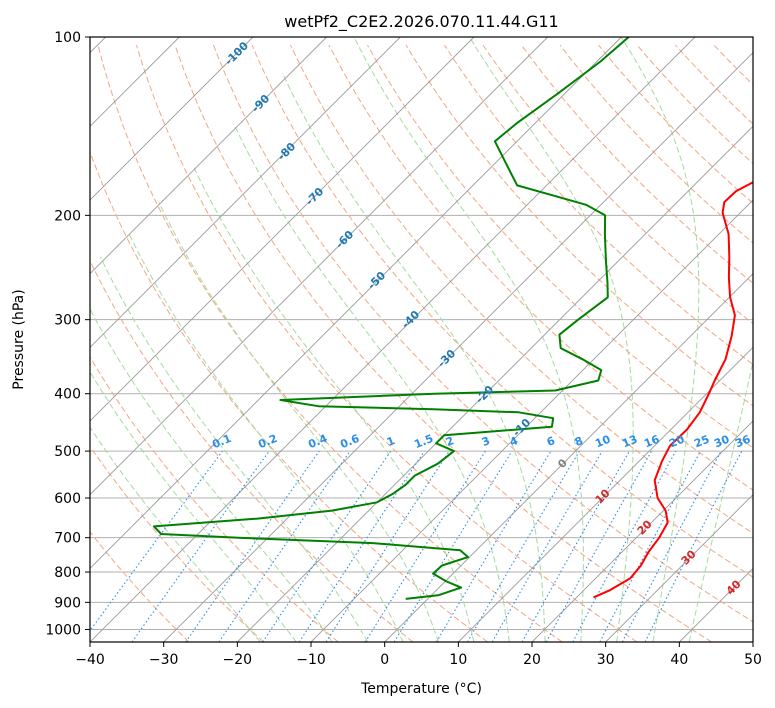 The width and height of the screenshot is (775, 708). What do you see at coordinates (384, 660) in the screenshot?
I see `x-tick-label: 0` at bounding box center [384, 660].